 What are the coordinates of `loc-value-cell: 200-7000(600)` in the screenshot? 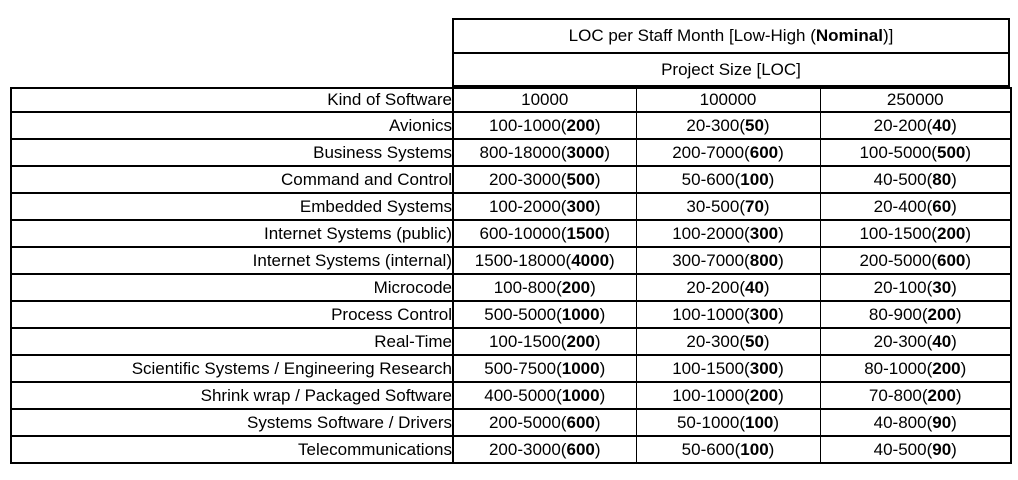 It's located at (728, 152).